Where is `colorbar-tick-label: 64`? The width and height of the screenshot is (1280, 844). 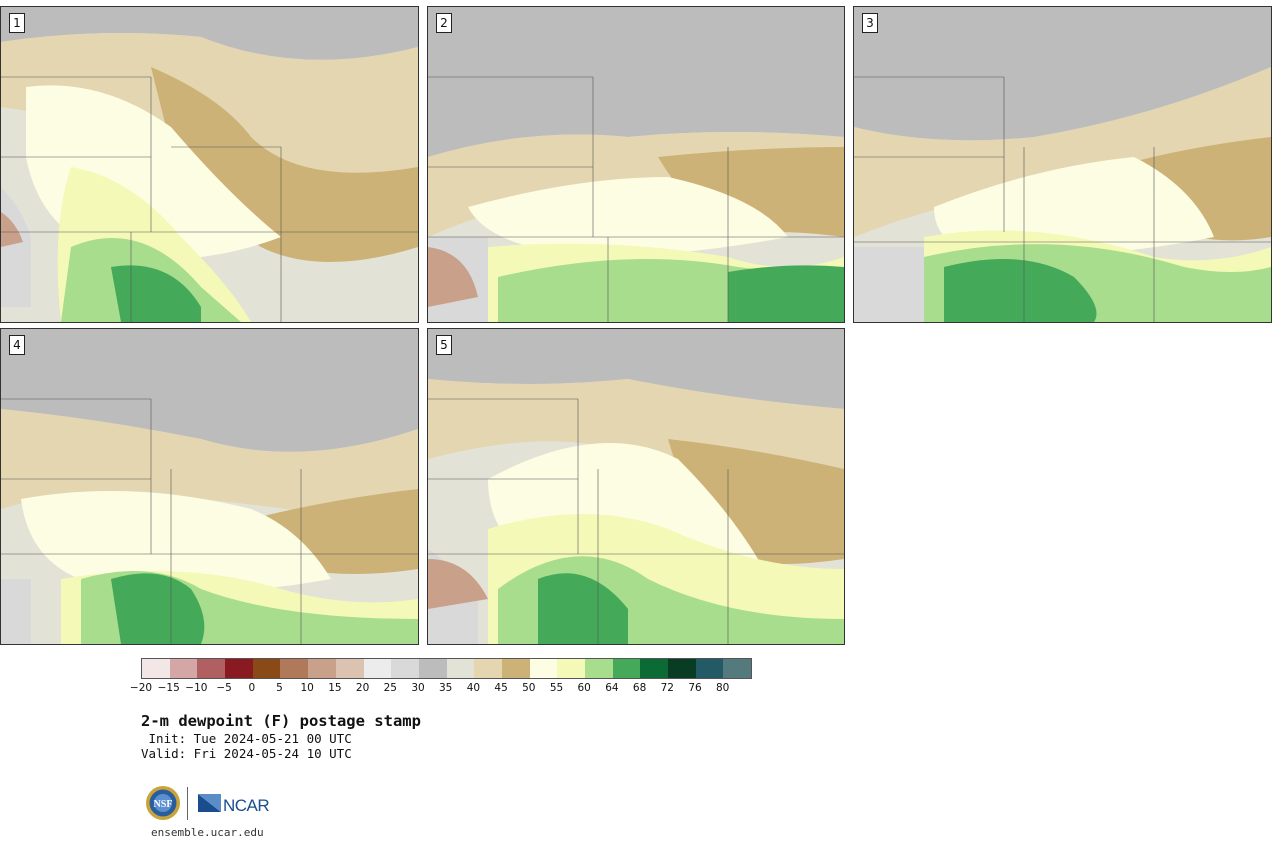
colorbar-tick-label: 64 is located at coordinates (612, 688).